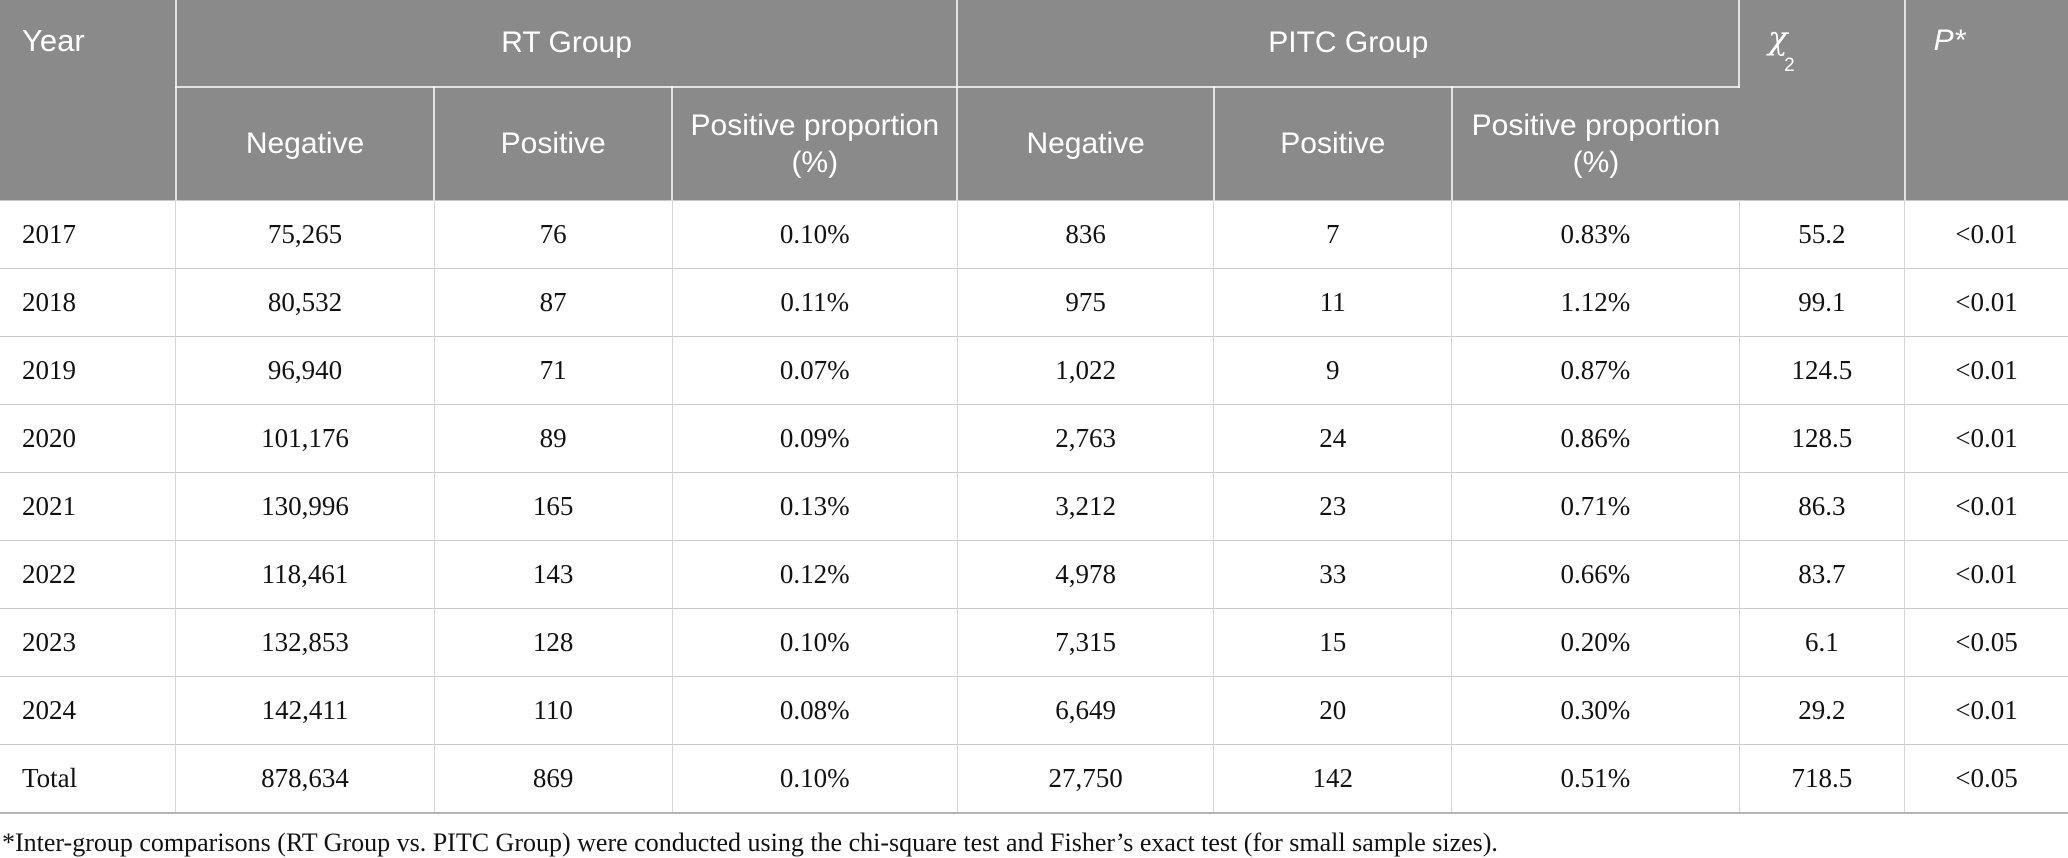  I want to click on table-cell: 0.09%, so click(815, 438).